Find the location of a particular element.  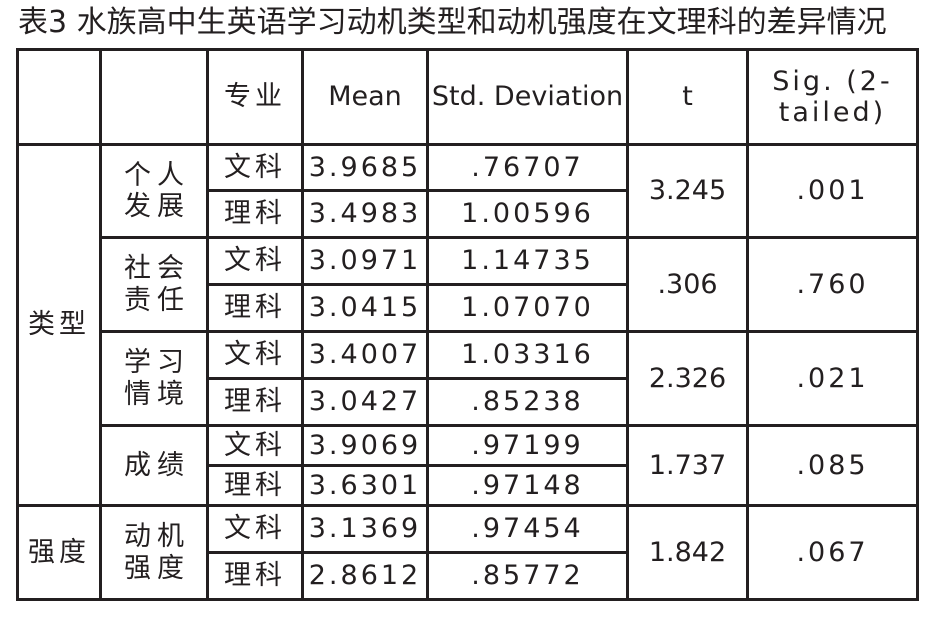

table-row: 成绩 文科 3.9069.97199 1.737.085 is located at coordinates (468, 465).